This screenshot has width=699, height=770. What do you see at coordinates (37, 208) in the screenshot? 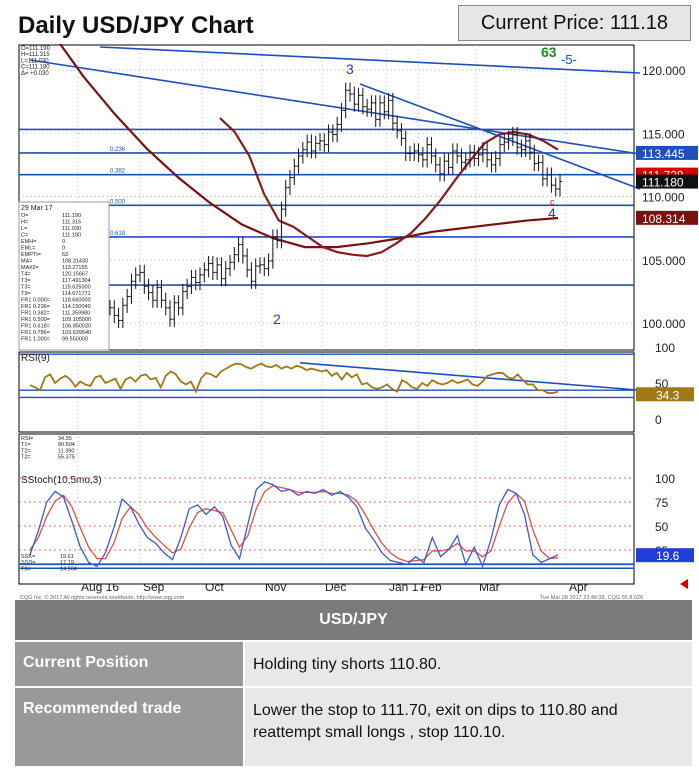
I see `info-header: 29 Mar 17` at bounding box center [37, 208].